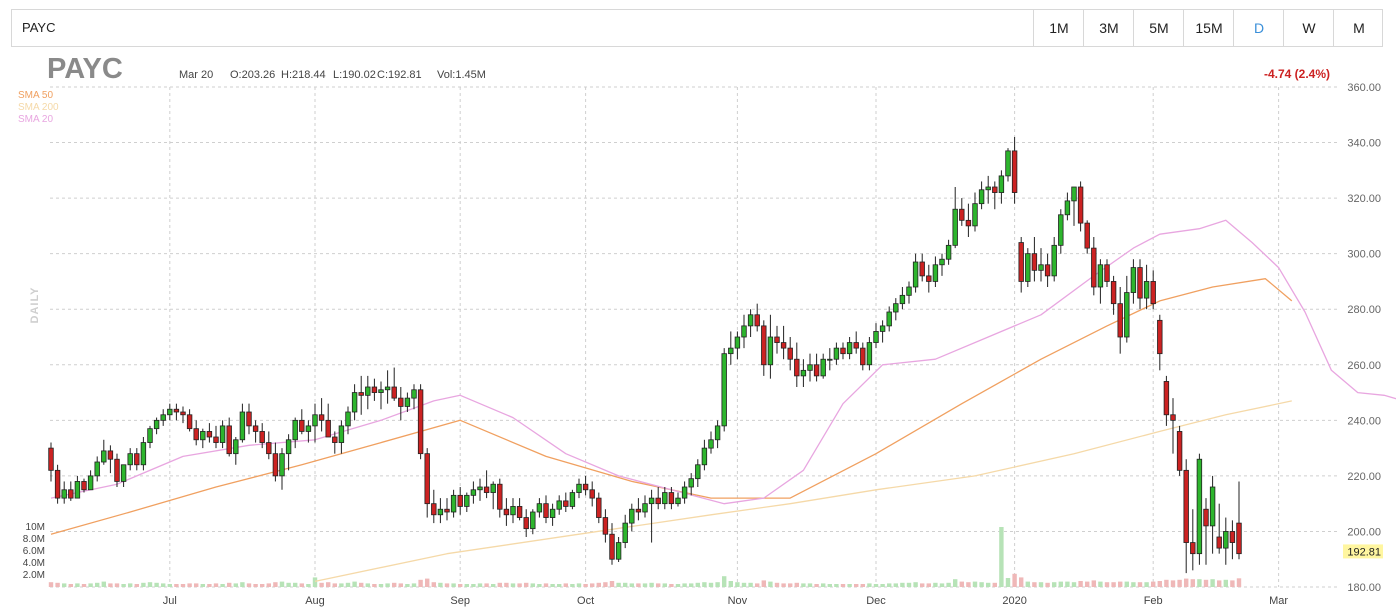  I want to click on timeframe-button-d: D, so click(1258, 28).